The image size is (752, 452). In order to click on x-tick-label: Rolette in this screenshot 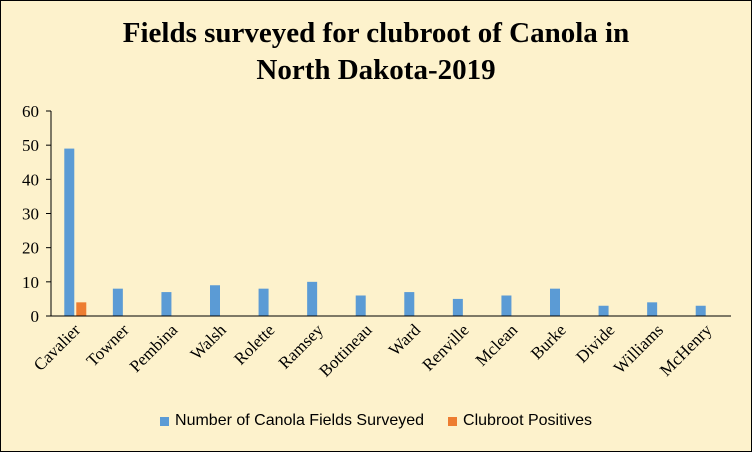, I will do `click(254, 344)`.